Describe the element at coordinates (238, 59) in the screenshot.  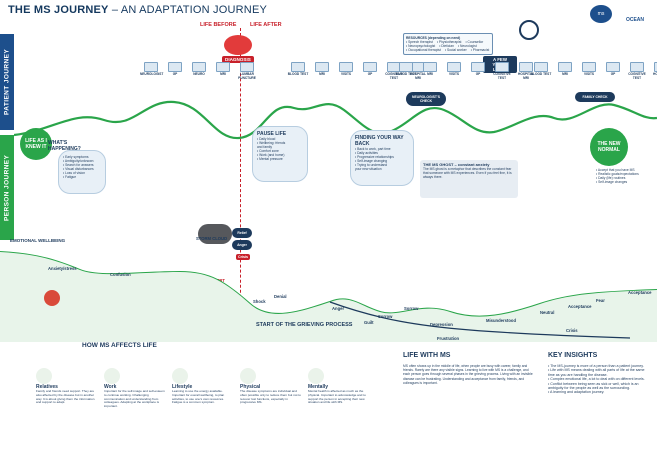
I see `diagnosis-label: DIAGNOSIS` at that location.